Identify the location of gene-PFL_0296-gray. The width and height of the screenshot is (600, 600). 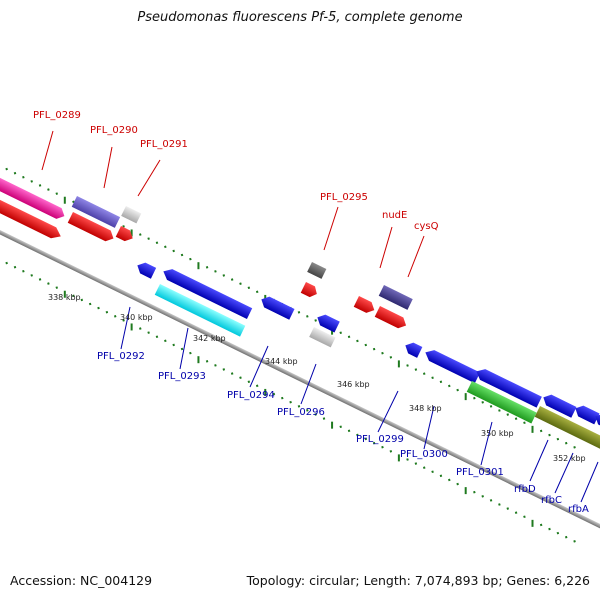
(322, 337).